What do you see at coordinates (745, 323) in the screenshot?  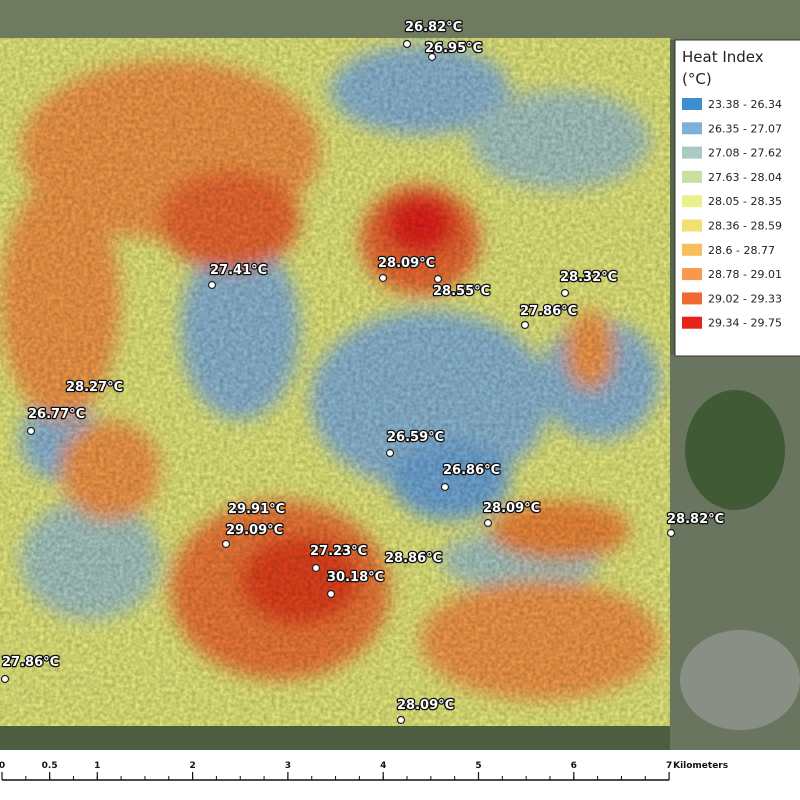 I see `legend-label: 29.34 - 29.75` at bounding box center [745, 323].